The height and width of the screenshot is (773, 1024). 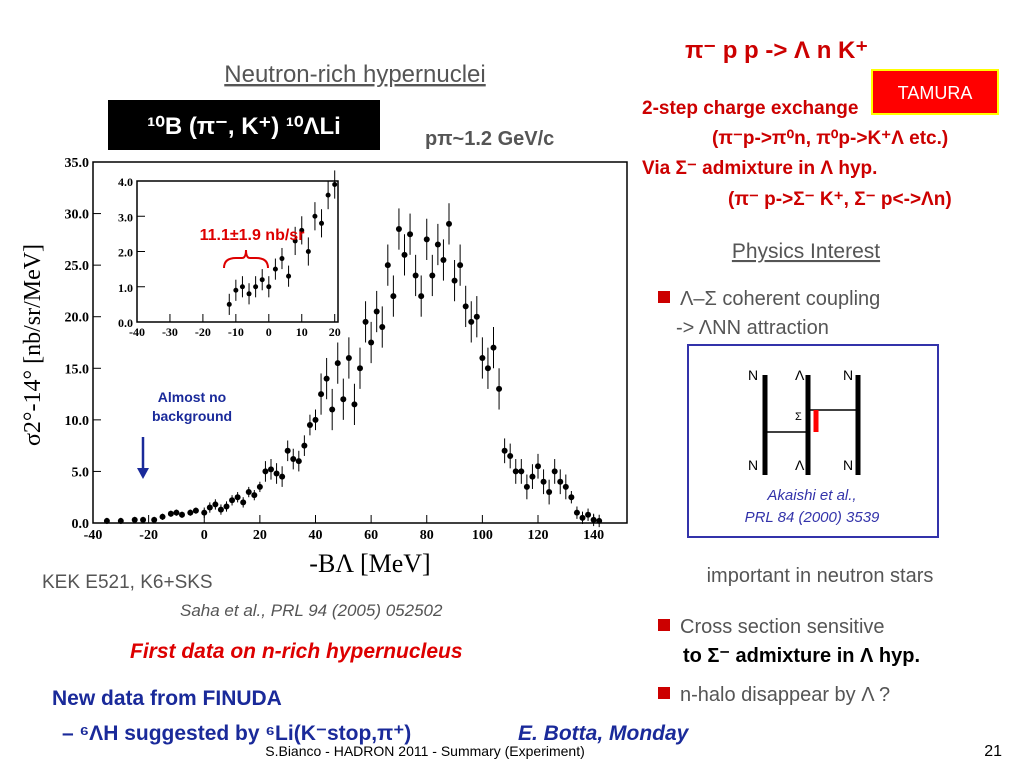 I want to click on reference: PRL 84 (2000) 3539, so click(x=812, y=517).